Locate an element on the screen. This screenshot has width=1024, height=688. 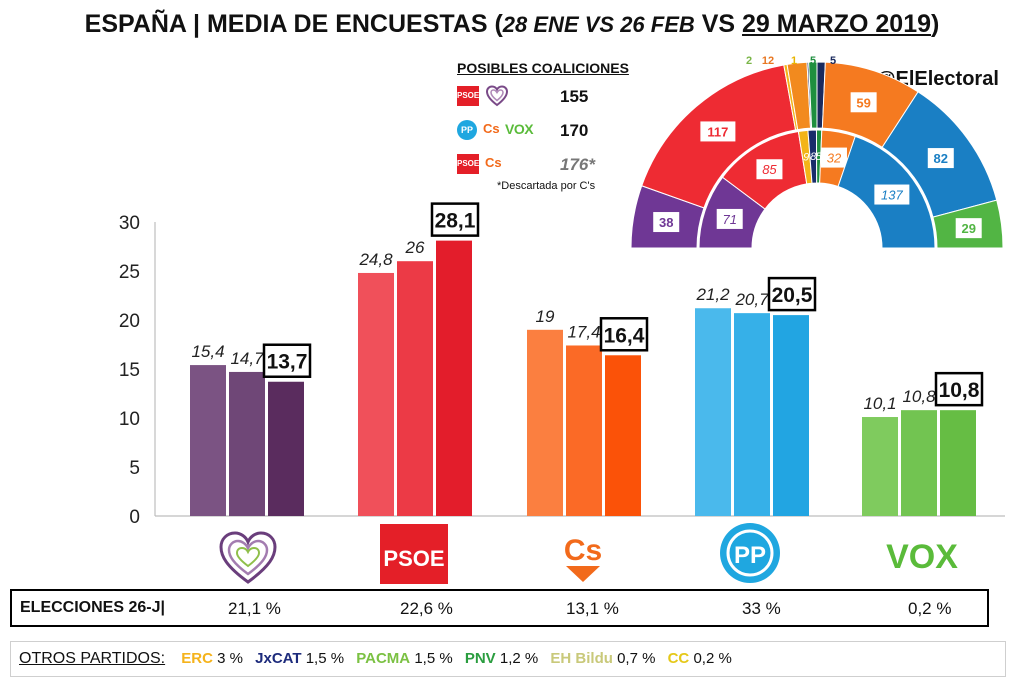
coalitions-title: POSIBLES COALICIONES is located at coordinates (543, 68).